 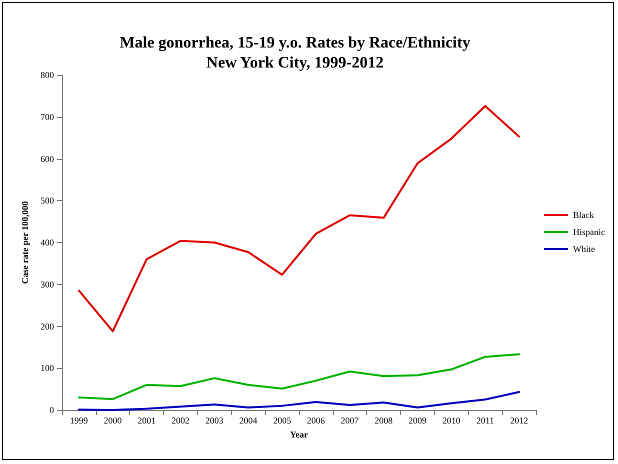 I want to click on y-tick-label: 200, so click(x=47, y=326).